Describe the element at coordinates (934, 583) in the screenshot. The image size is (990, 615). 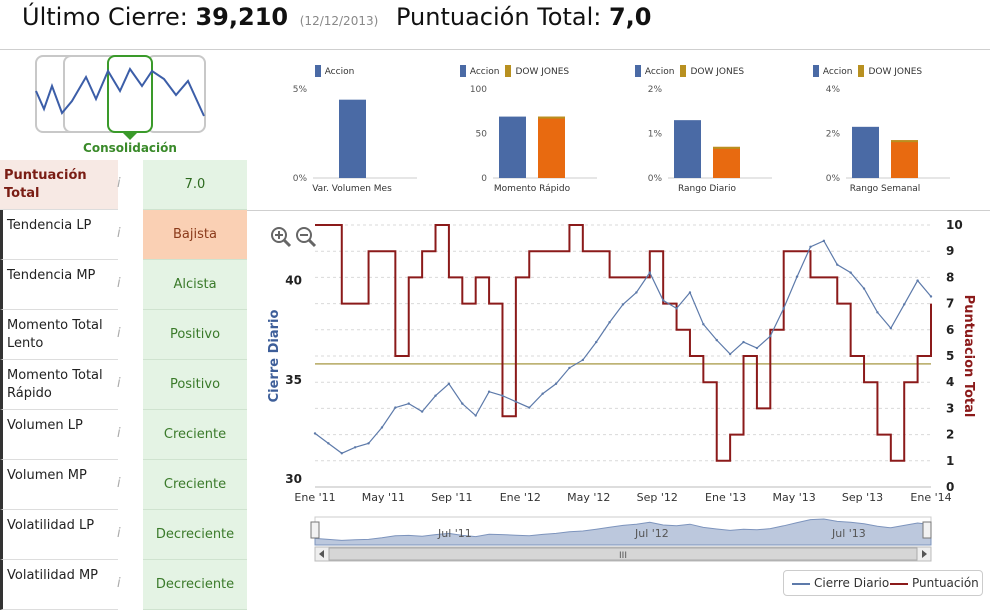
I see `legend-item-score: Puntuación` at that location.